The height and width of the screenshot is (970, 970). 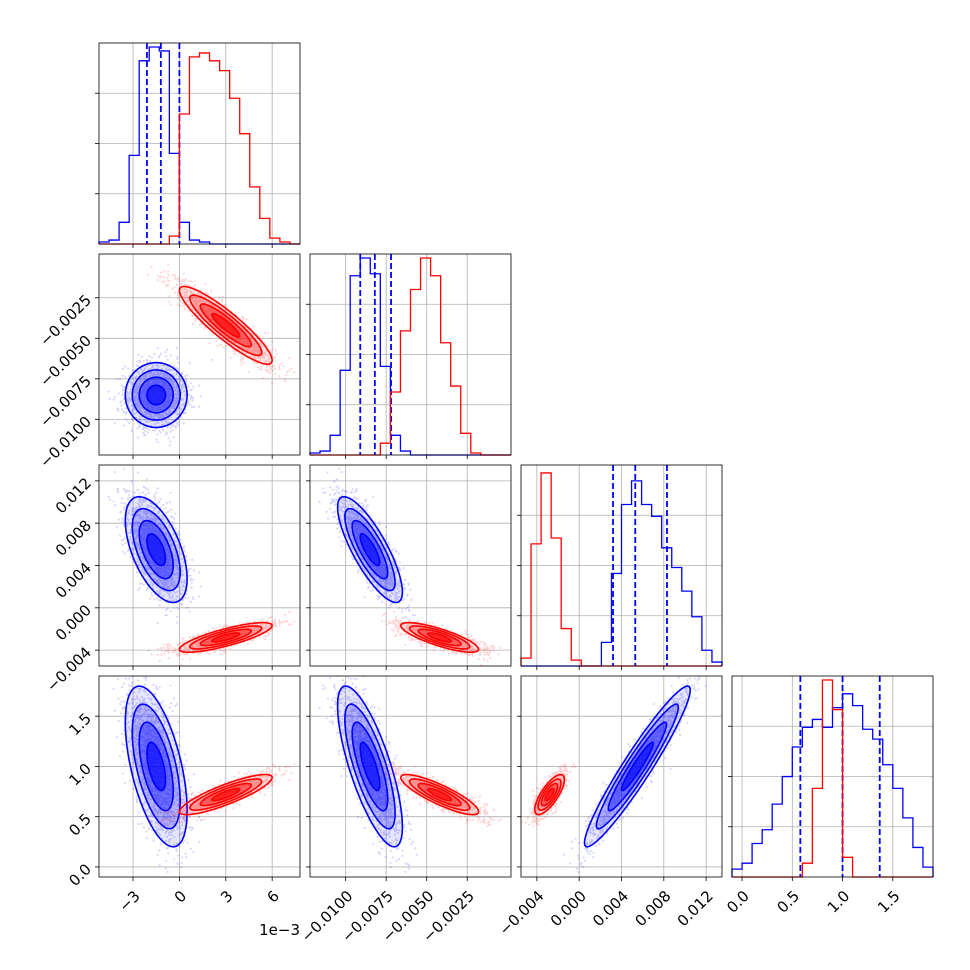 What do you see at coordinates (73, 537) in the screenshot?
I see `y-tick-label: 0.008` at bounding box center [73, 537].